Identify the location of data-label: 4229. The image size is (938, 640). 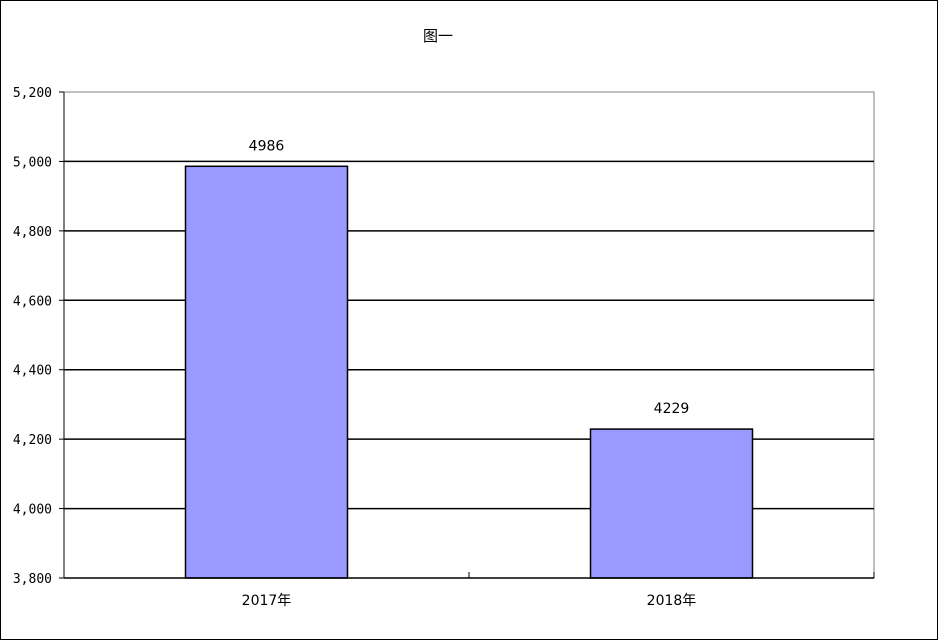
(672, 409).